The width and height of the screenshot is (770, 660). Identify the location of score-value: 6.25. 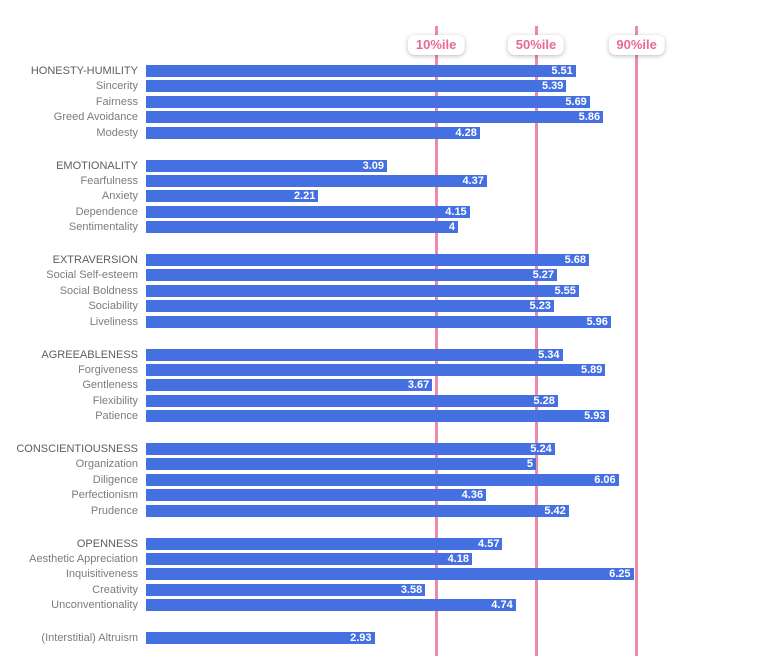
(620, 574).